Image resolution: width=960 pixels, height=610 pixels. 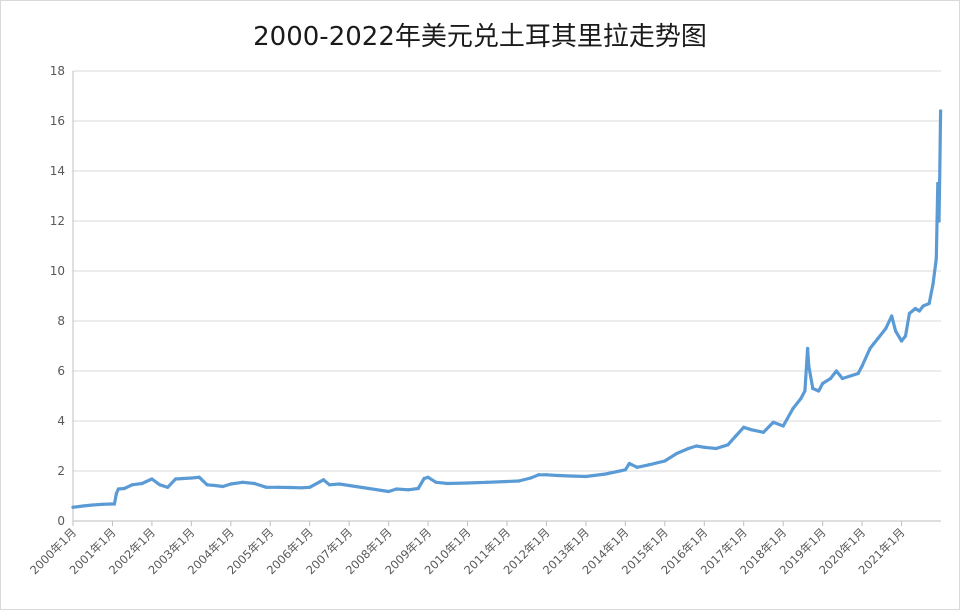 I want to click on y-tick-label: 10, so click(x=57, y=271).